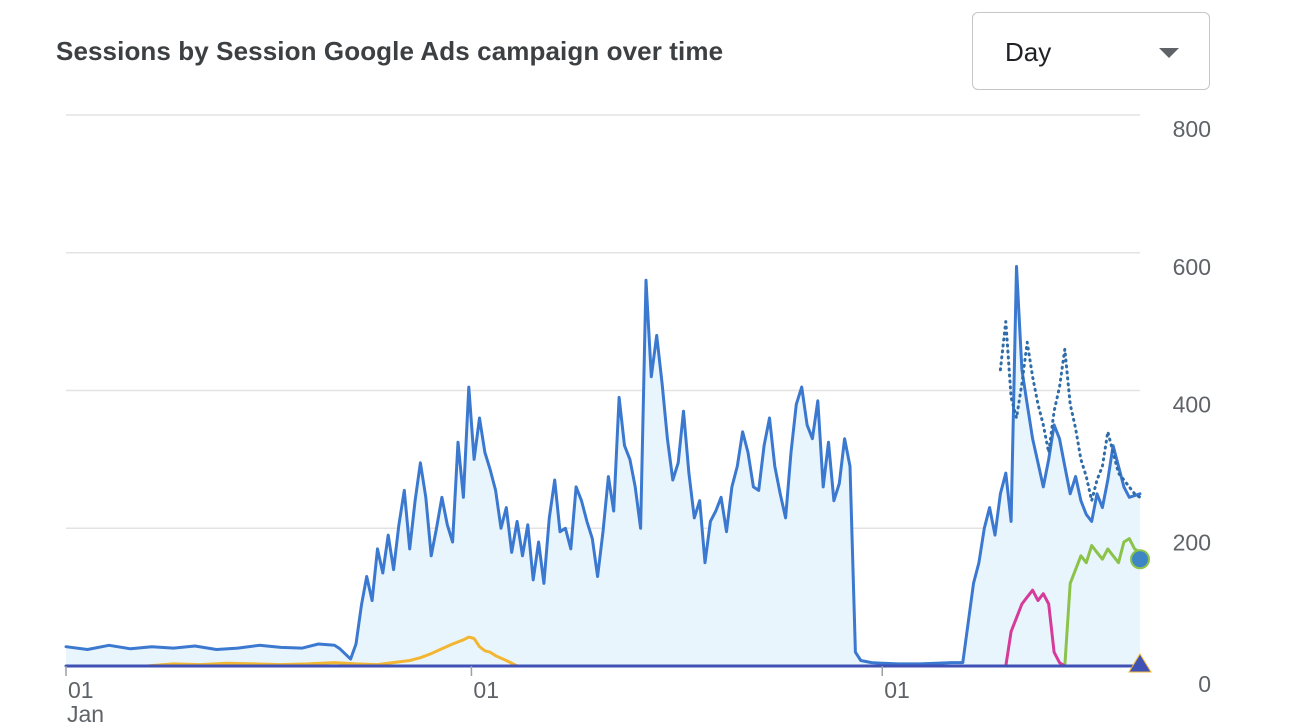 The width and height of the screenshot is (1292, 726). What do you see at coordinates (1028, 52) in the screenshot?
I see `granularity-value: Day` at bounding box center [1028, 52].